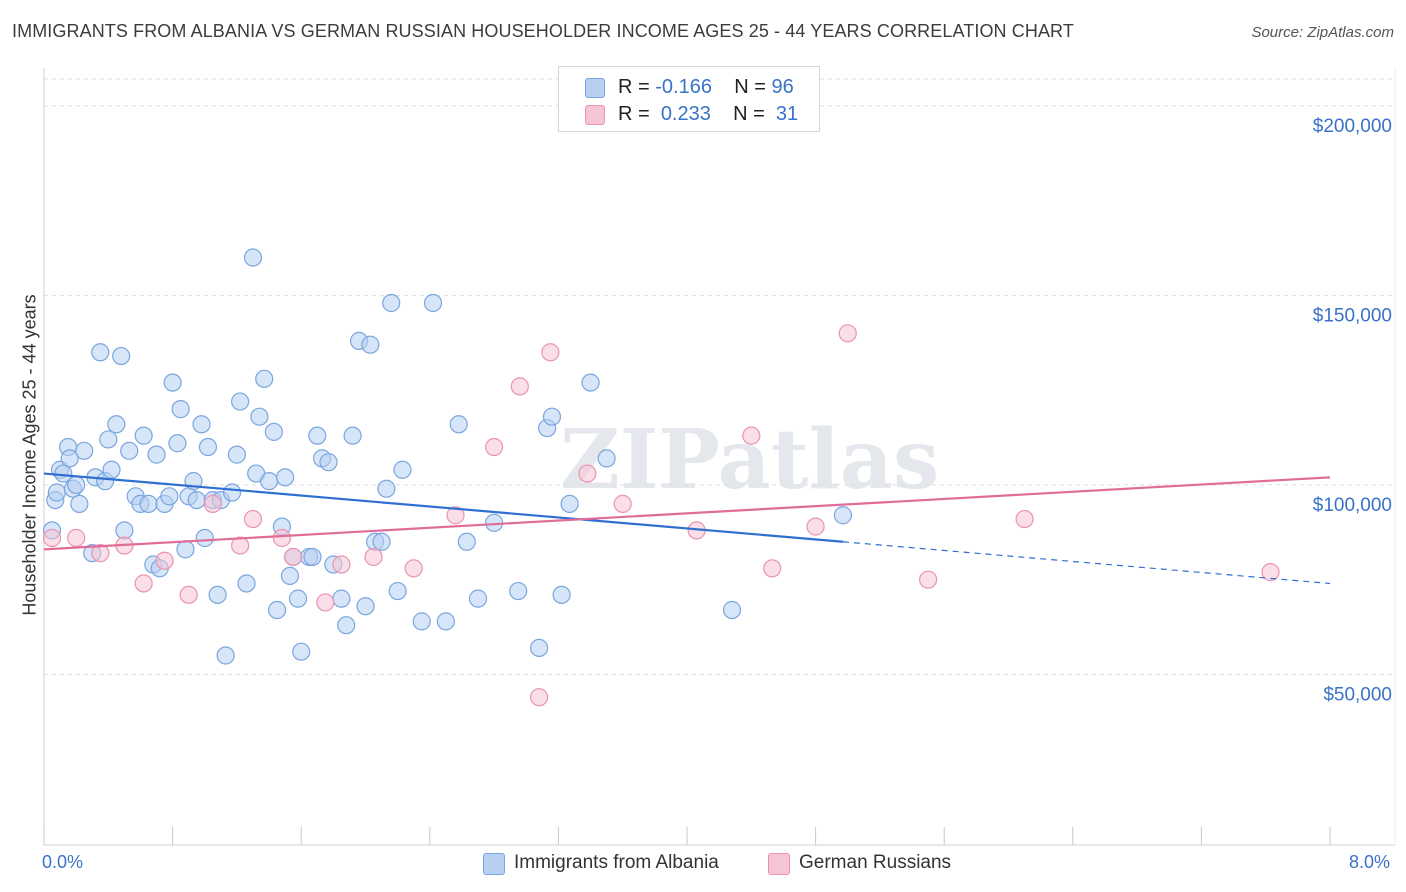  What do you see at coordinates (685, 114) in the screenshot?
I see `legend-r-value: 0.233` at bounding box center [685, 114].